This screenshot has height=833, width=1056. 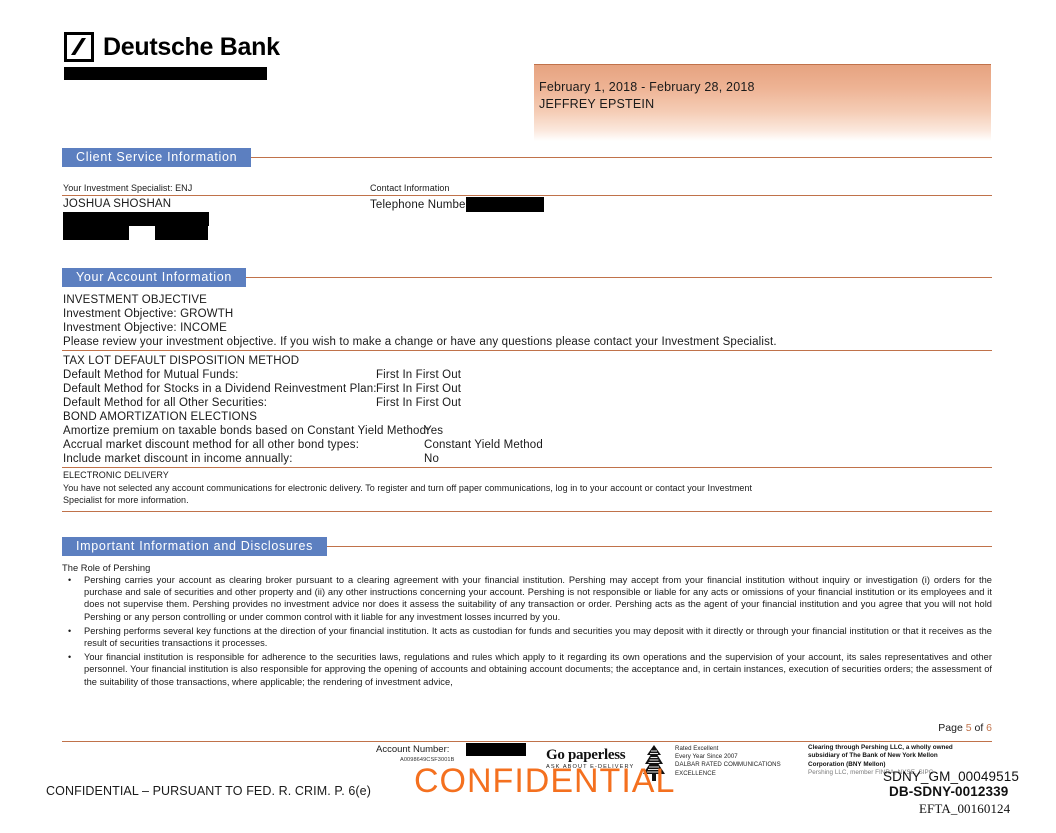 I want to click on go-paperless-promo: Go paperless ASK ABOUT E-DELIVERY, so click(x=590, y=759).